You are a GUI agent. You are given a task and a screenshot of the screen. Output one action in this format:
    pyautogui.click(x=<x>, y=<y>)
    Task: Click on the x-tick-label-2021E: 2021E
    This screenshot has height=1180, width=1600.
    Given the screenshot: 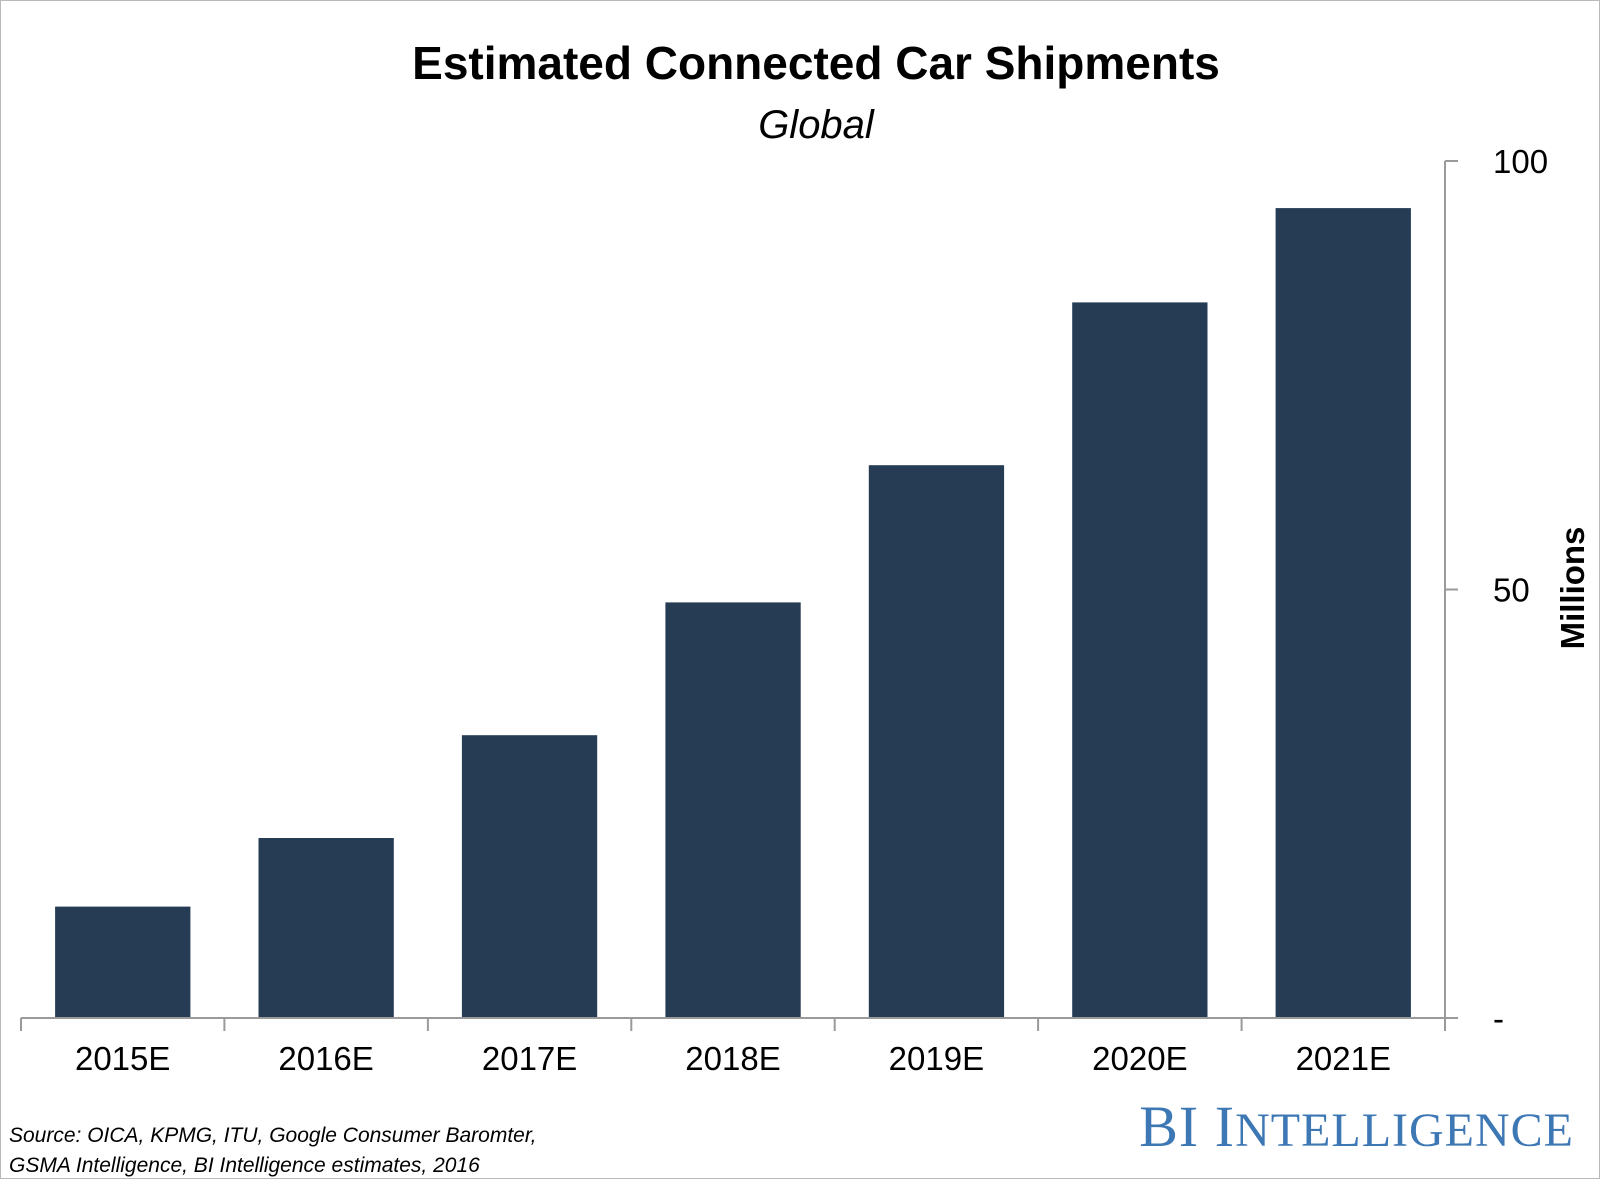 What is the action you would take?
    pyautogui.click(x=1343, y=1058)
    